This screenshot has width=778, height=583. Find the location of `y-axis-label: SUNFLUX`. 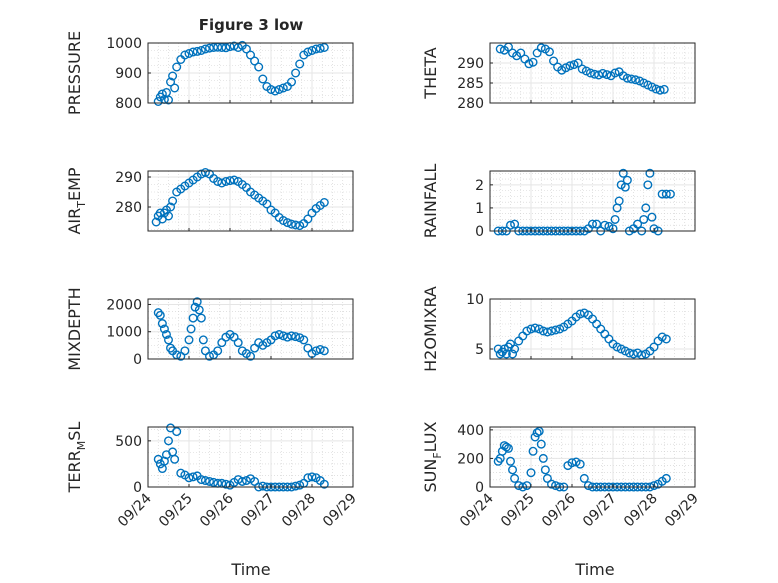

y-axis-label: SUNFLUX is located at coordinates (432, 456).